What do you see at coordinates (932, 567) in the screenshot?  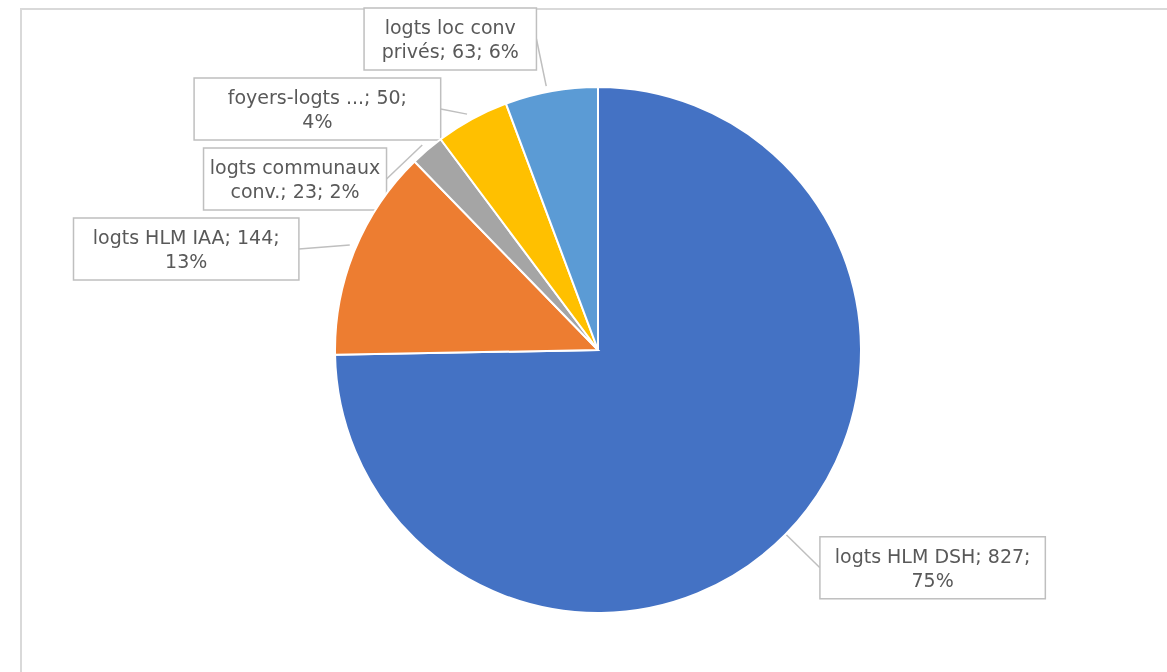 I see `slice-label: logts HLM DSH; 827; 75%` at bounding box center [932, 567].